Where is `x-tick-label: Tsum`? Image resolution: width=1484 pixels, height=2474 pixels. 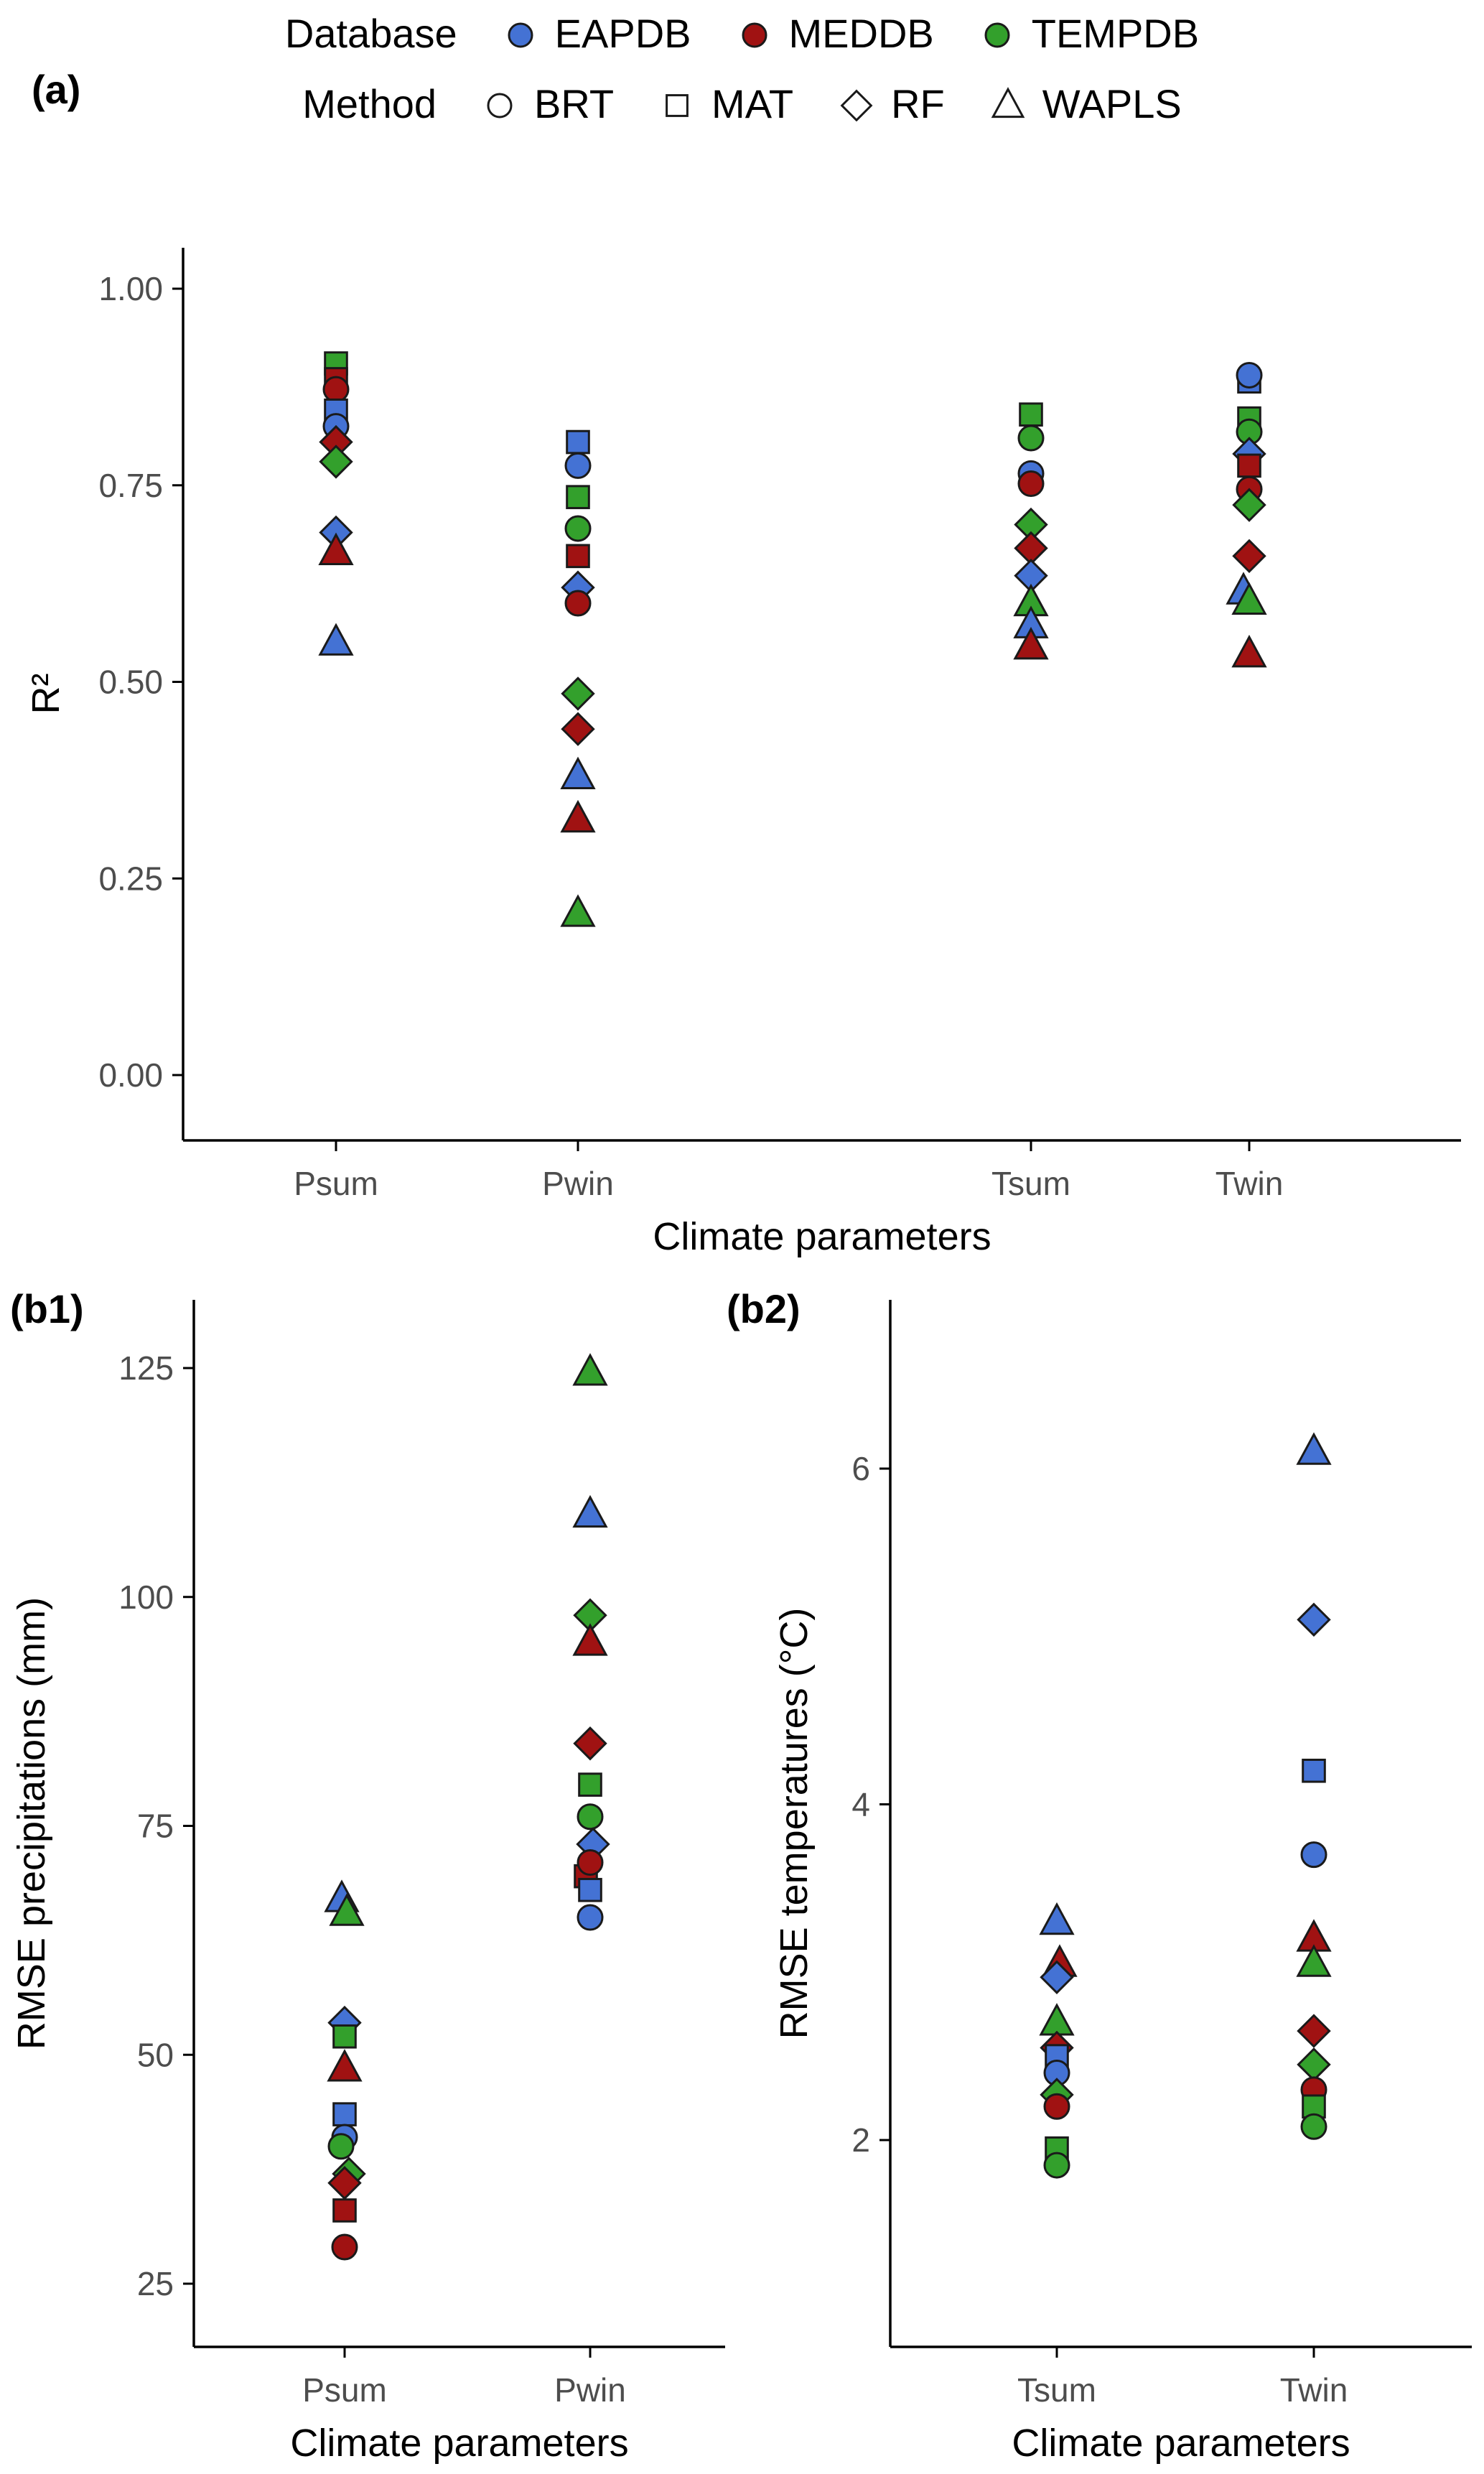
x-tick-label: Tsum is located at coordinates (1056, 2390).